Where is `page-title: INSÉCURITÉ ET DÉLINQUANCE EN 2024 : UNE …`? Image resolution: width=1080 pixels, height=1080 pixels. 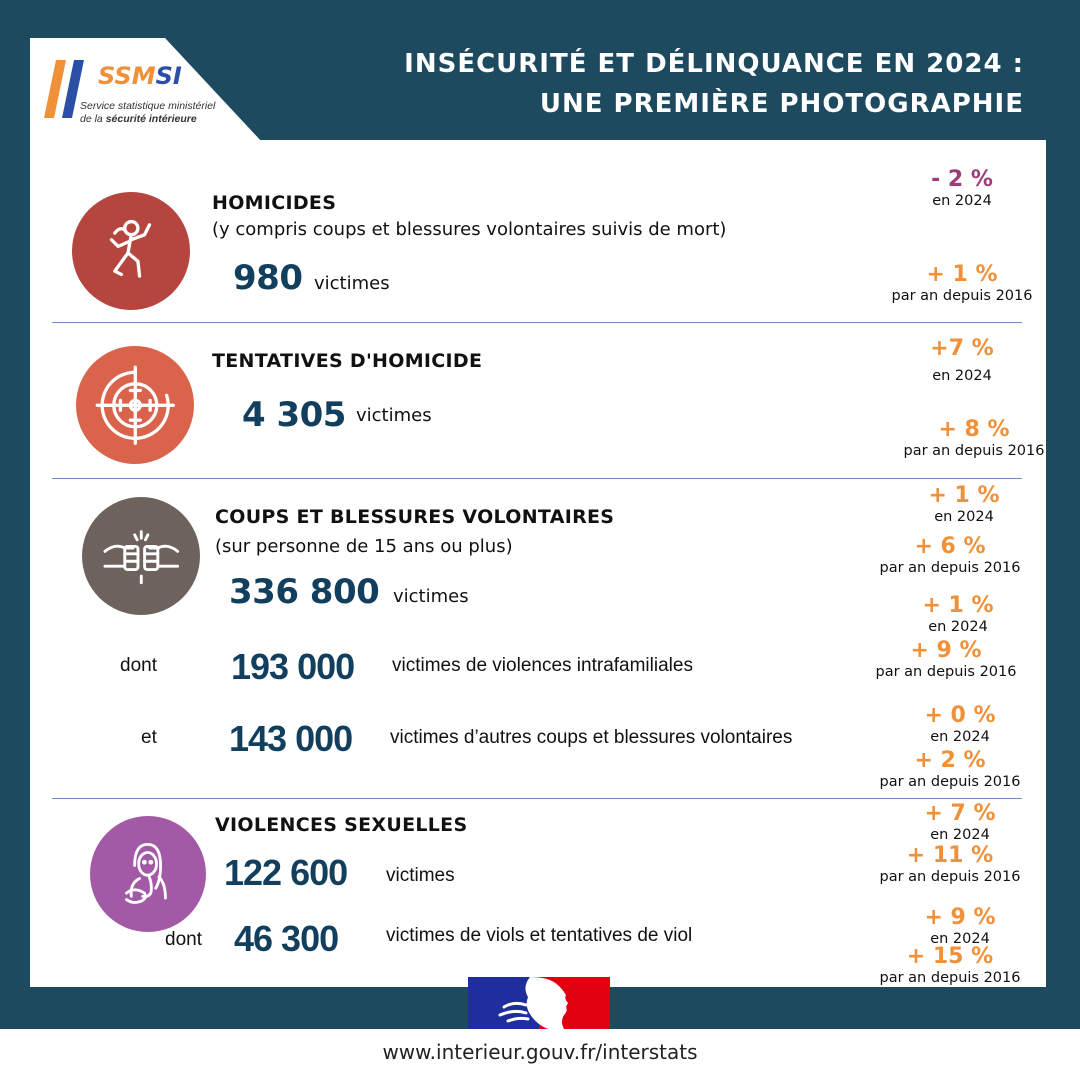
page-title: INSÉCURITÉ ET DÉLINQUANCE EN 2024 : UNE … is located at coordinates (714, 84).